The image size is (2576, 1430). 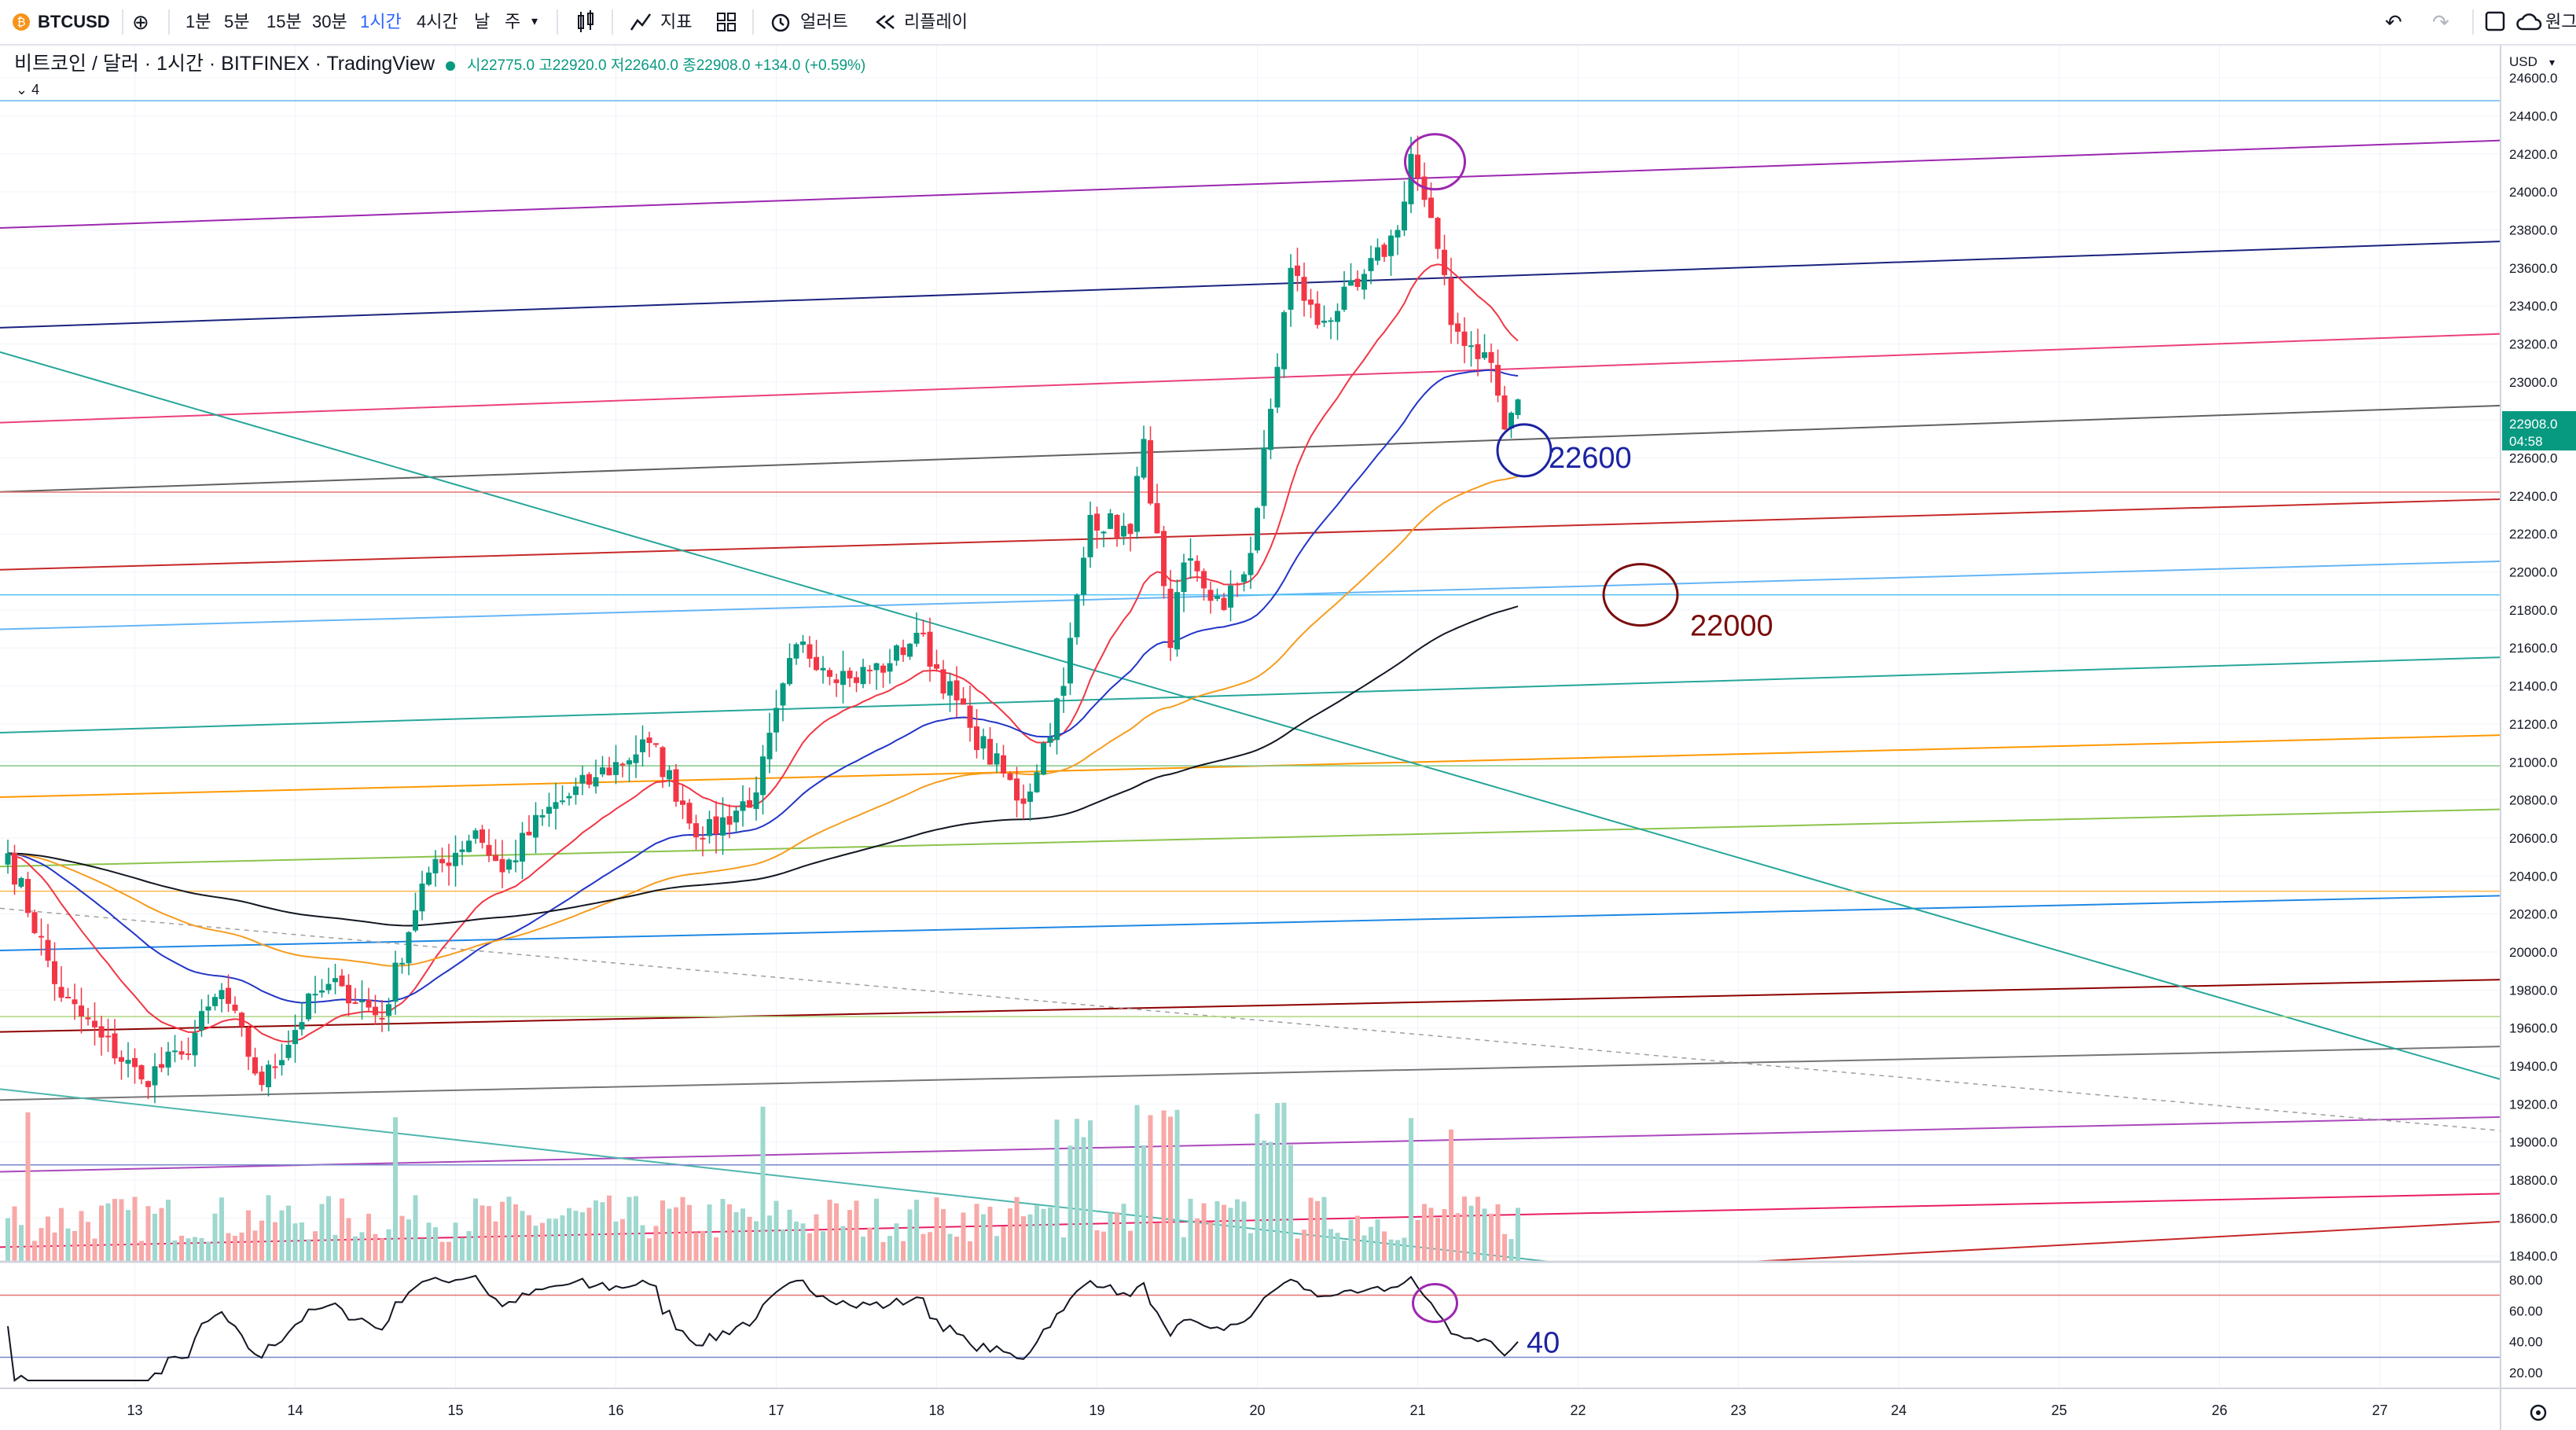 I want to click on price-tick-label: 20800.0, so click(x=2533, y=800).